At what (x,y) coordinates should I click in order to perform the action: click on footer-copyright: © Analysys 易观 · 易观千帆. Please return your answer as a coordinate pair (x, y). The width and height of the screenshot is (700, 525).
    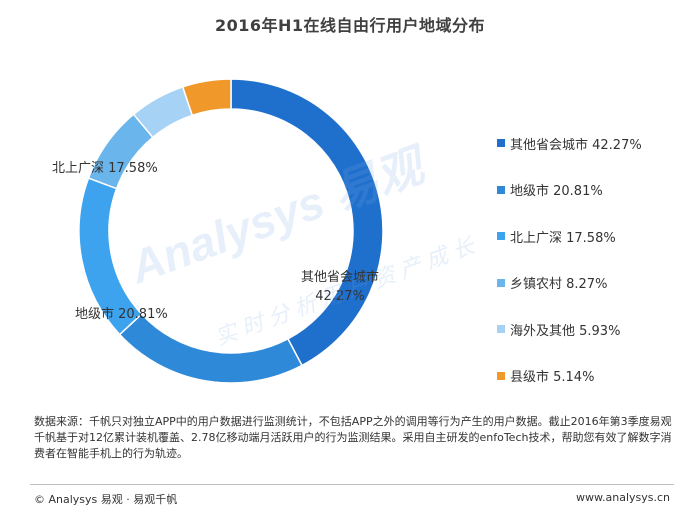
    Looking at the image, I should click on (106, 499).